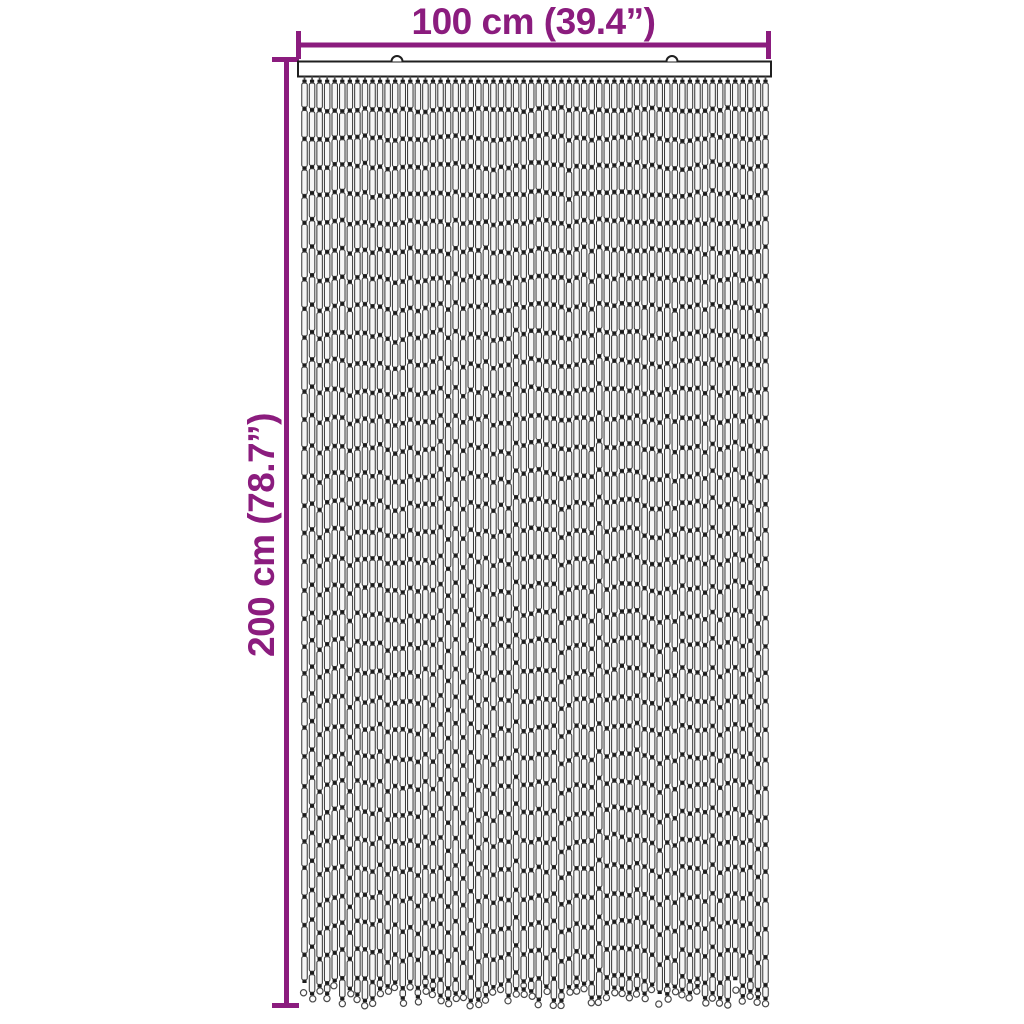 The height and width of the screenshot is (1024, 1024). Describe the element at coordinates (534, 66) in the screenshot. I see `hanging-rail` at that location.